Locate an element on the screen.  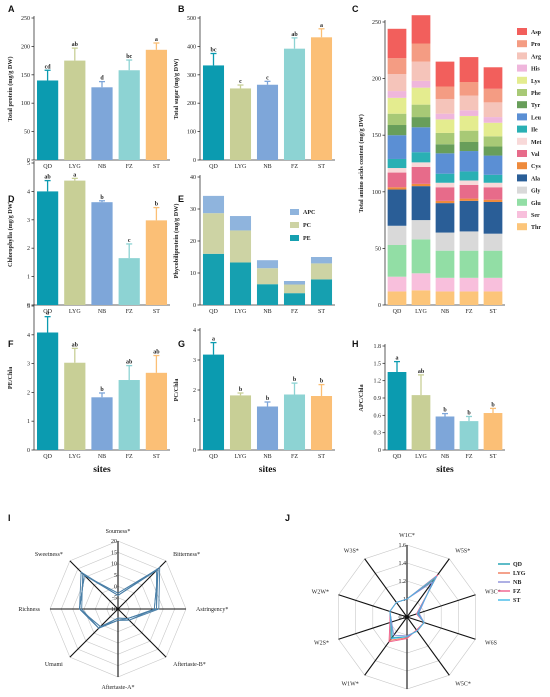
y-tick-label: 500 is located at coordinates (191, 19).